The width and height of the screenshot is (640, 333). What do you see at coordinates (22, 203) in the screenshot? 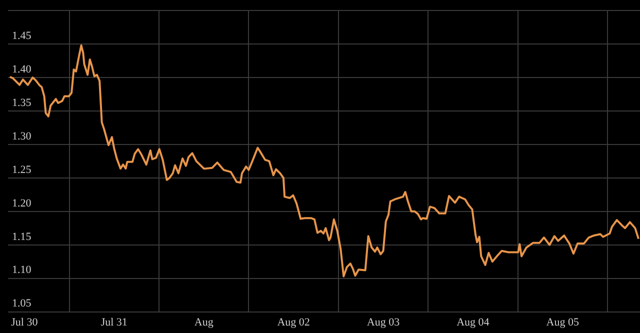
I see `y-tick-label: 1.20` at bounding box center [22, 203].